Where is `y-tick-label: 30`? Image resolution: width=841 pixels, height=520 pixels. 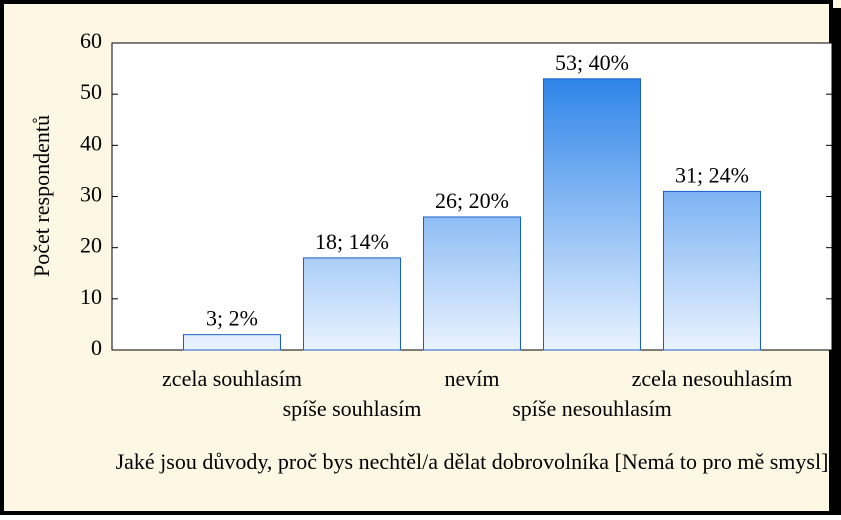 y-tick-label: 30 is located at coordinates (91, 194).